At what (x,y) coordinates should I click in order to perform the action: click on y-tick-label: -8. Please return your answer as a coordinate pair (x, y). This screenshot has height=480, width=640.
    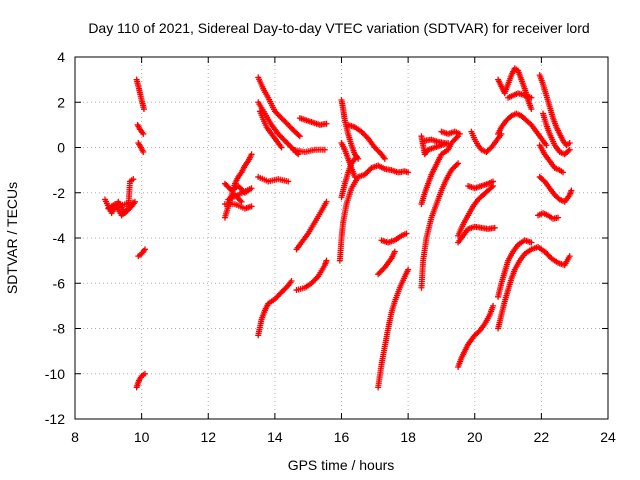
    Looking at the image, I should click on (59, 329).